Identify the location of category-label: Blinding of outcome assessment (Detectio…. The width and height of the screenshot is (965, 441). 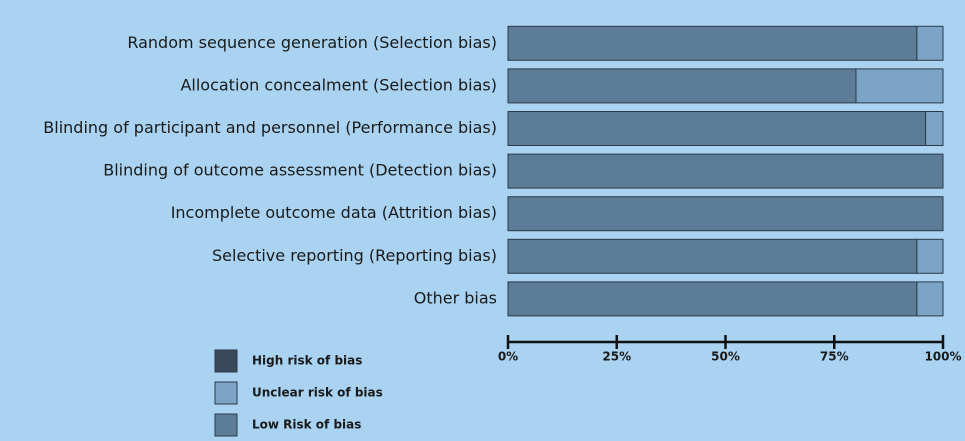
(300, 170).